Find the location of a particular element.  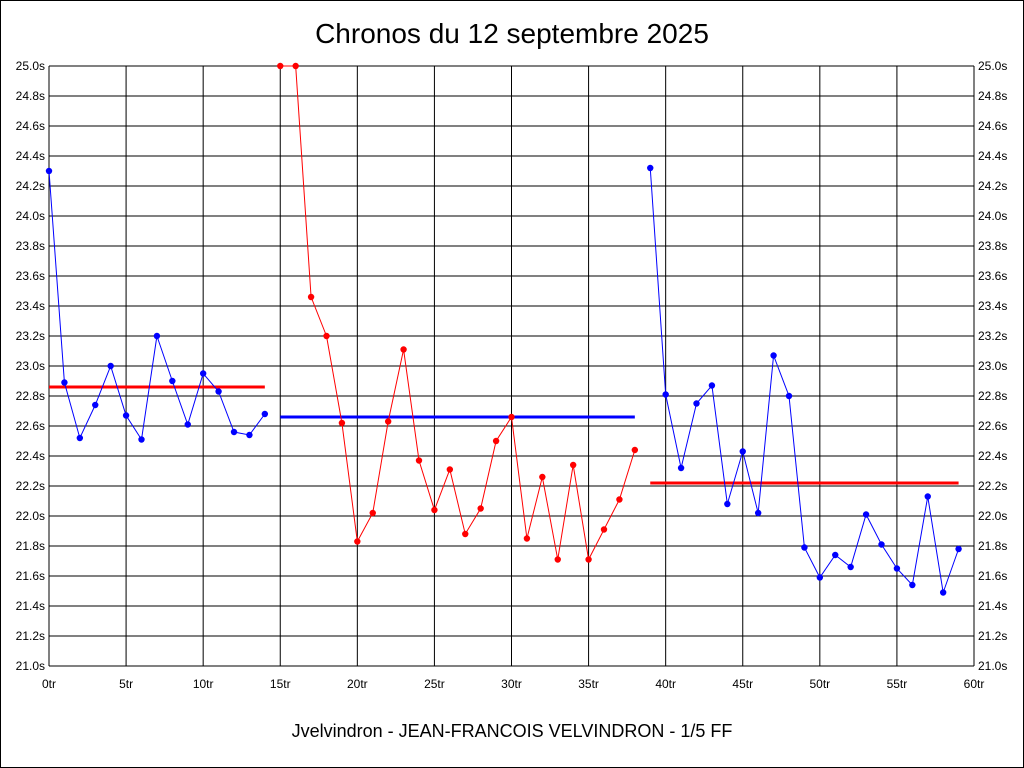

y-tick-label-left: 22.6s is located at coordinates (30, 426).